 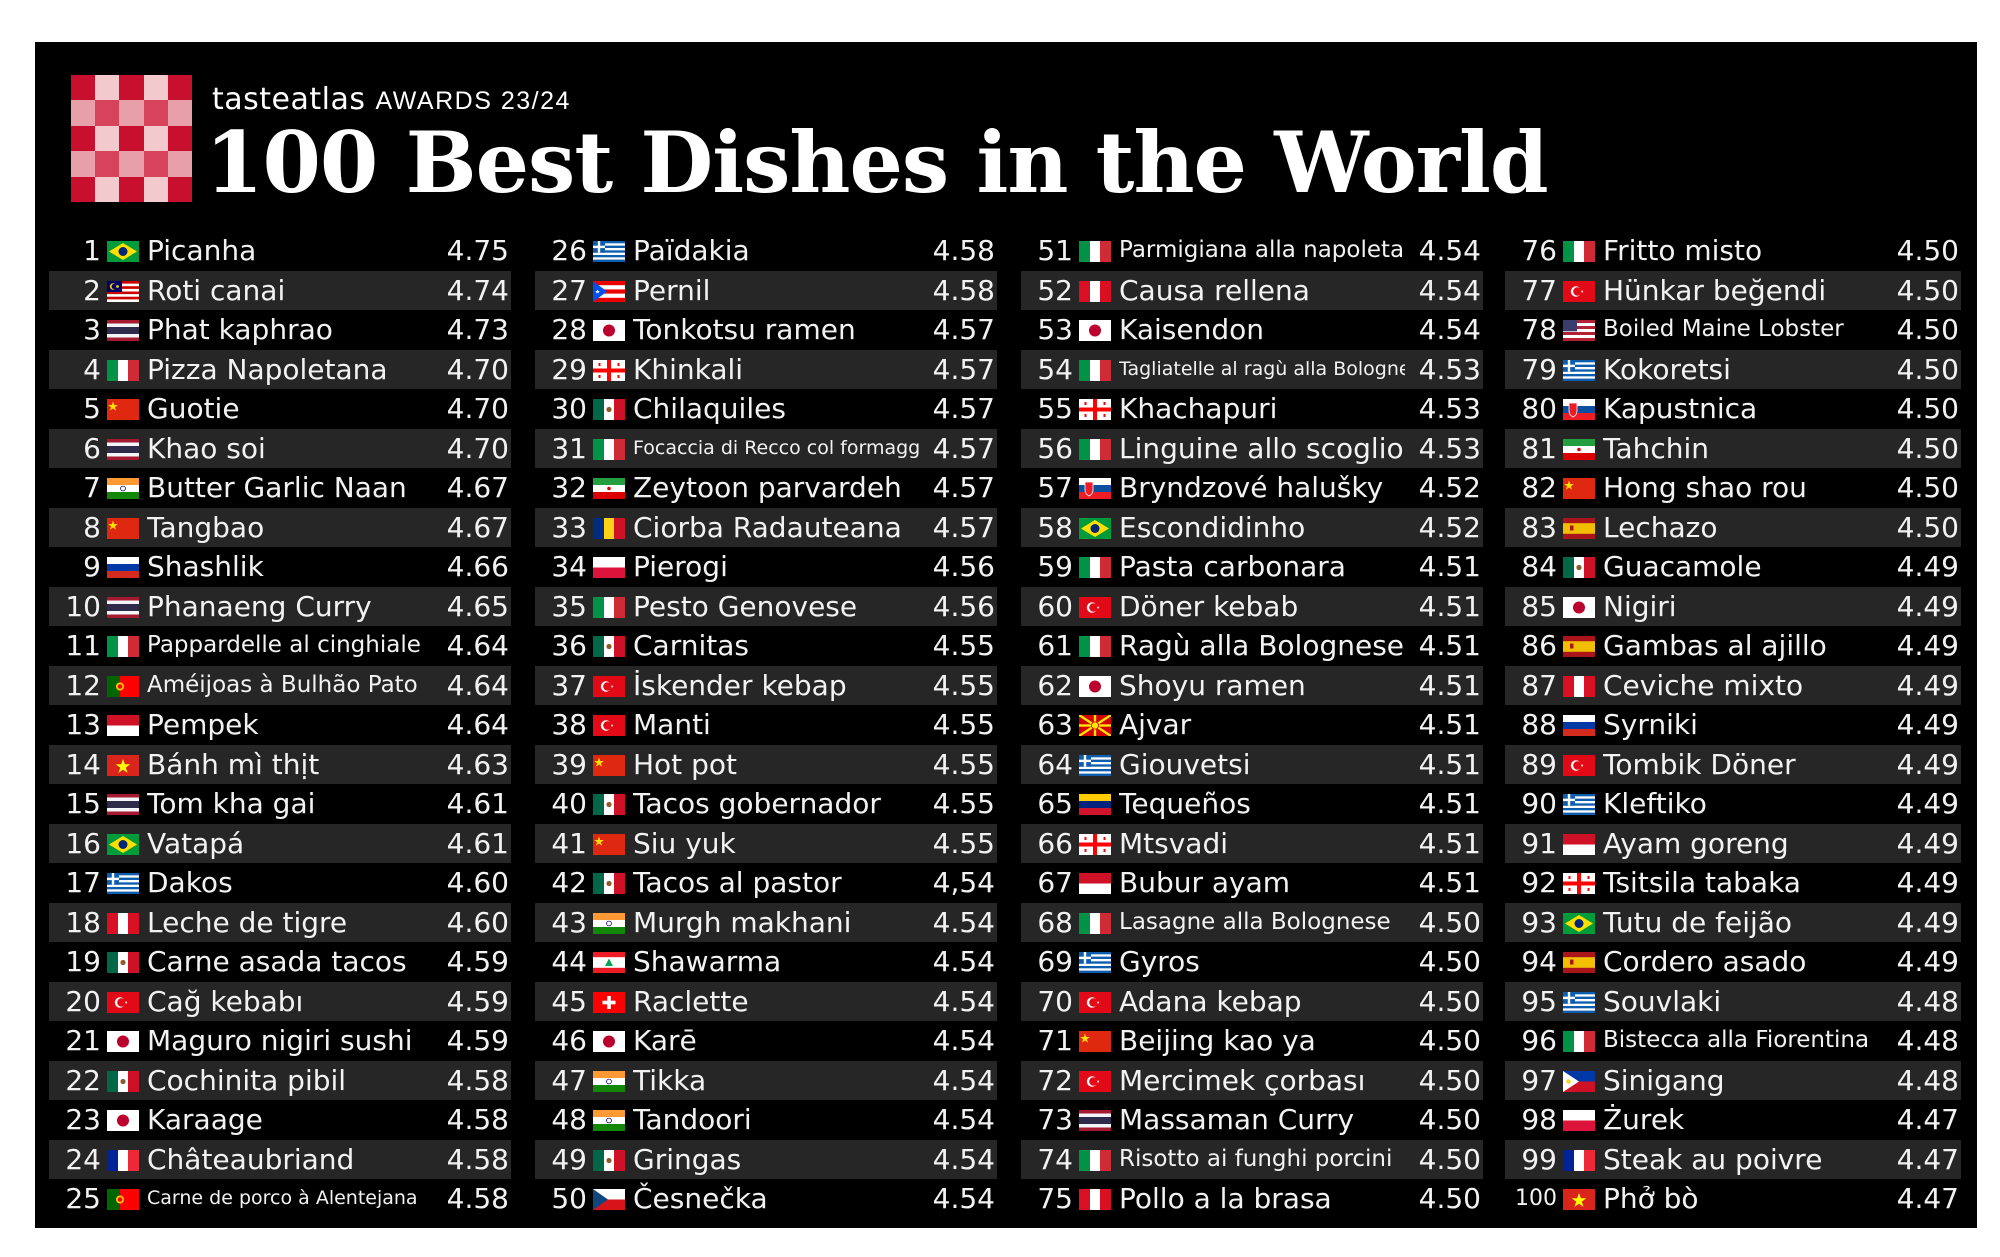 What do you see at coordinates (123, 725) in the screenshot?
I see `flag-indonesia-icon` at bounding box center [123, 725].